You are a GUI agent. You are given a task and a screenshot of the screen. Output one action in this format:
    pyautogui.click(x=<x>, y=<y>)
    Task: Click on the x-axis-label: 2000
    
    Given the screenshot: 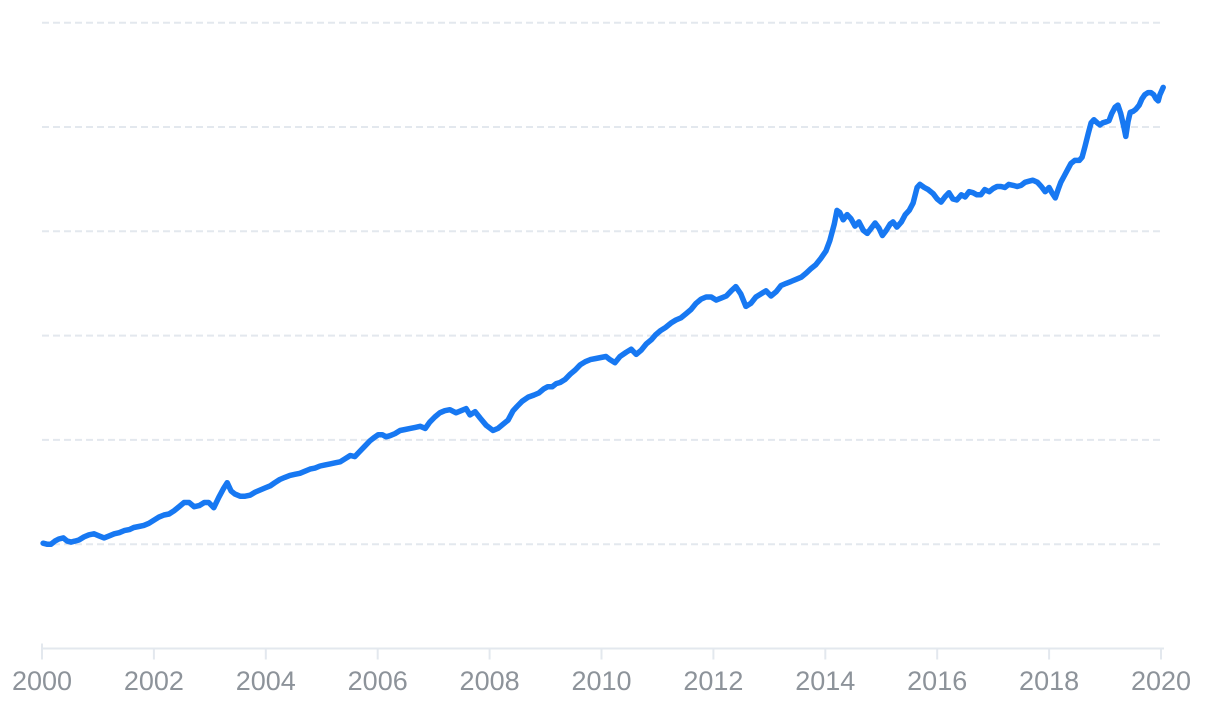 What is the action you would take?
    pyautogui.click(x=42, y=681)
    